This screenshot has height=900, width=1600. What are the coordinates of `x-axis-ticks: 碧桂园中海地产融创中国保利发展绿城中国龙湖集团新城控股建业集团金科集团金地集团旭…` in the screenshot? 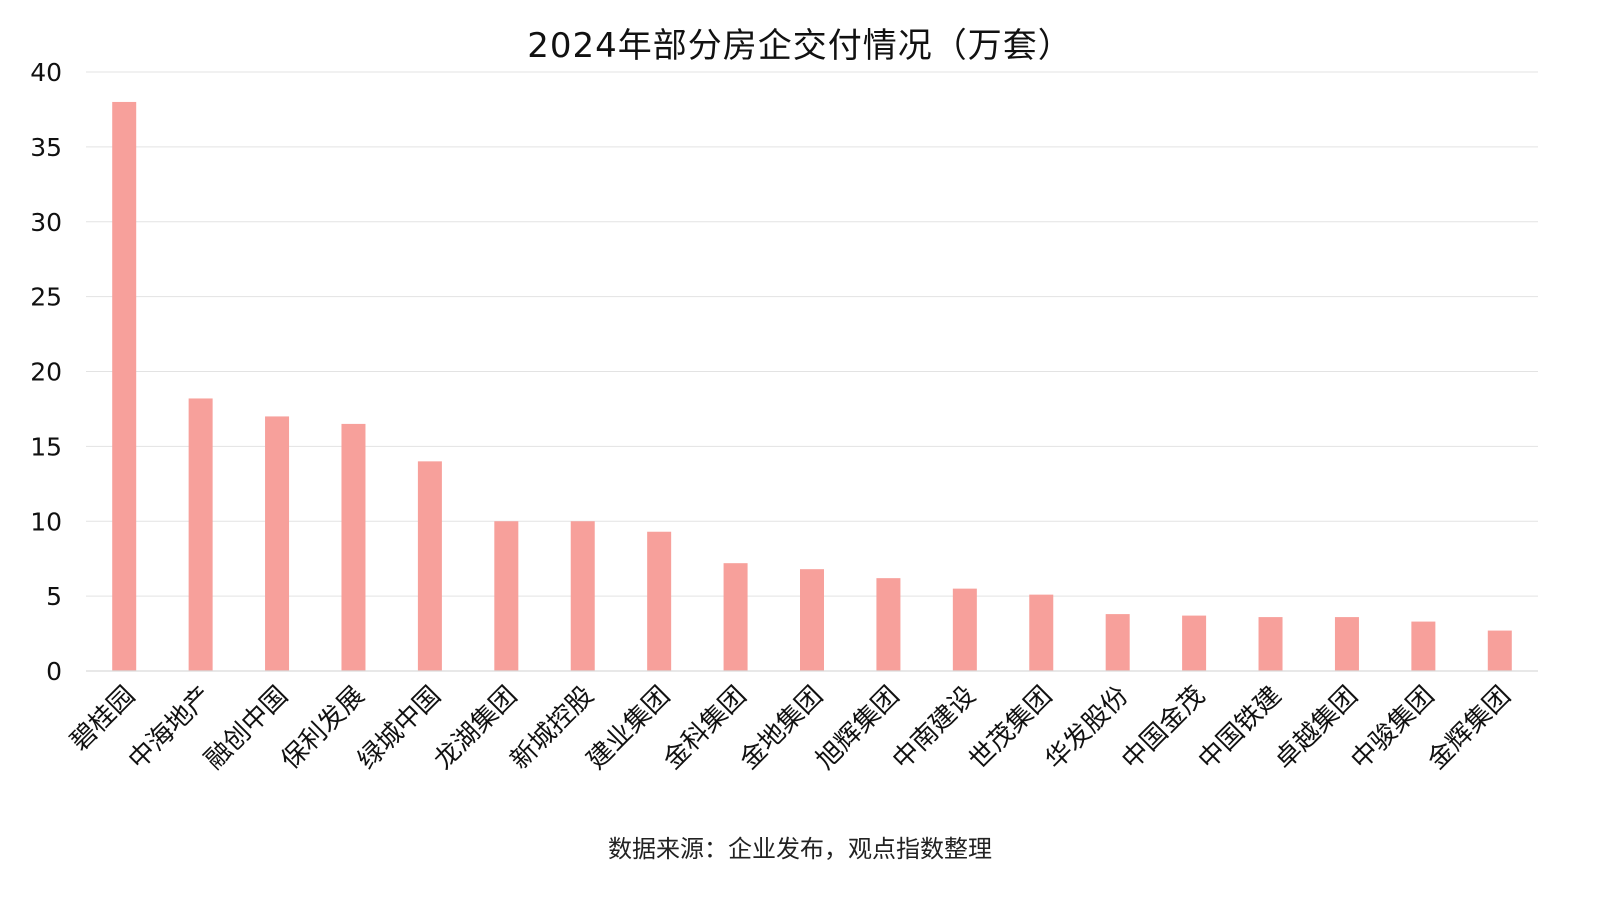 It's located at (791, 728).